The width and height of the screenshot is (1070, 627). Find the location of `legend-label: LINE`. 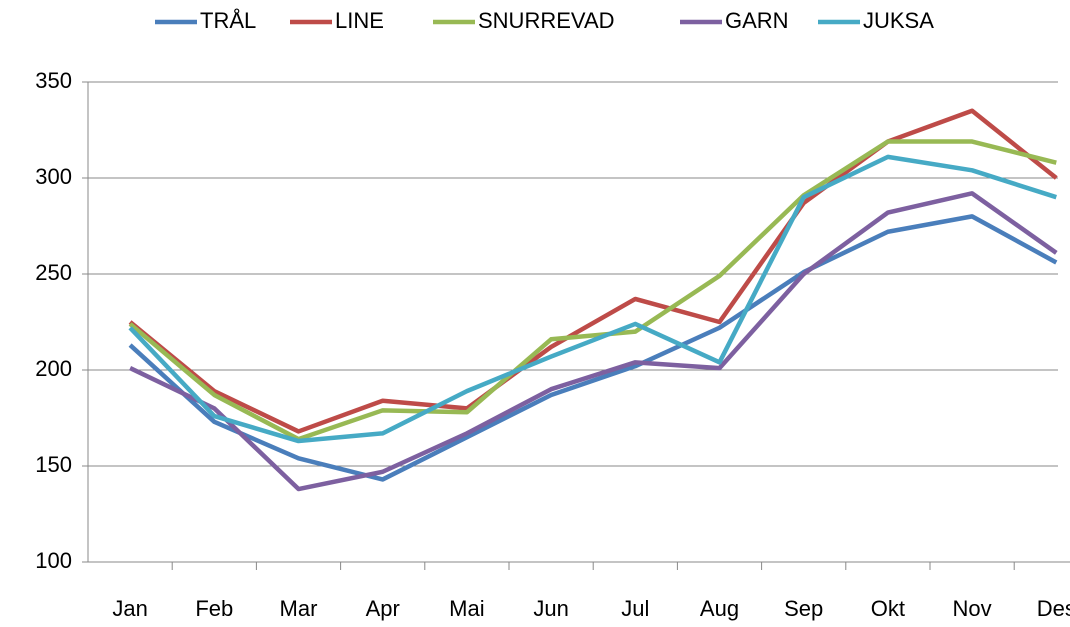

legend-label: LINE is located at coordinates (359, 20).